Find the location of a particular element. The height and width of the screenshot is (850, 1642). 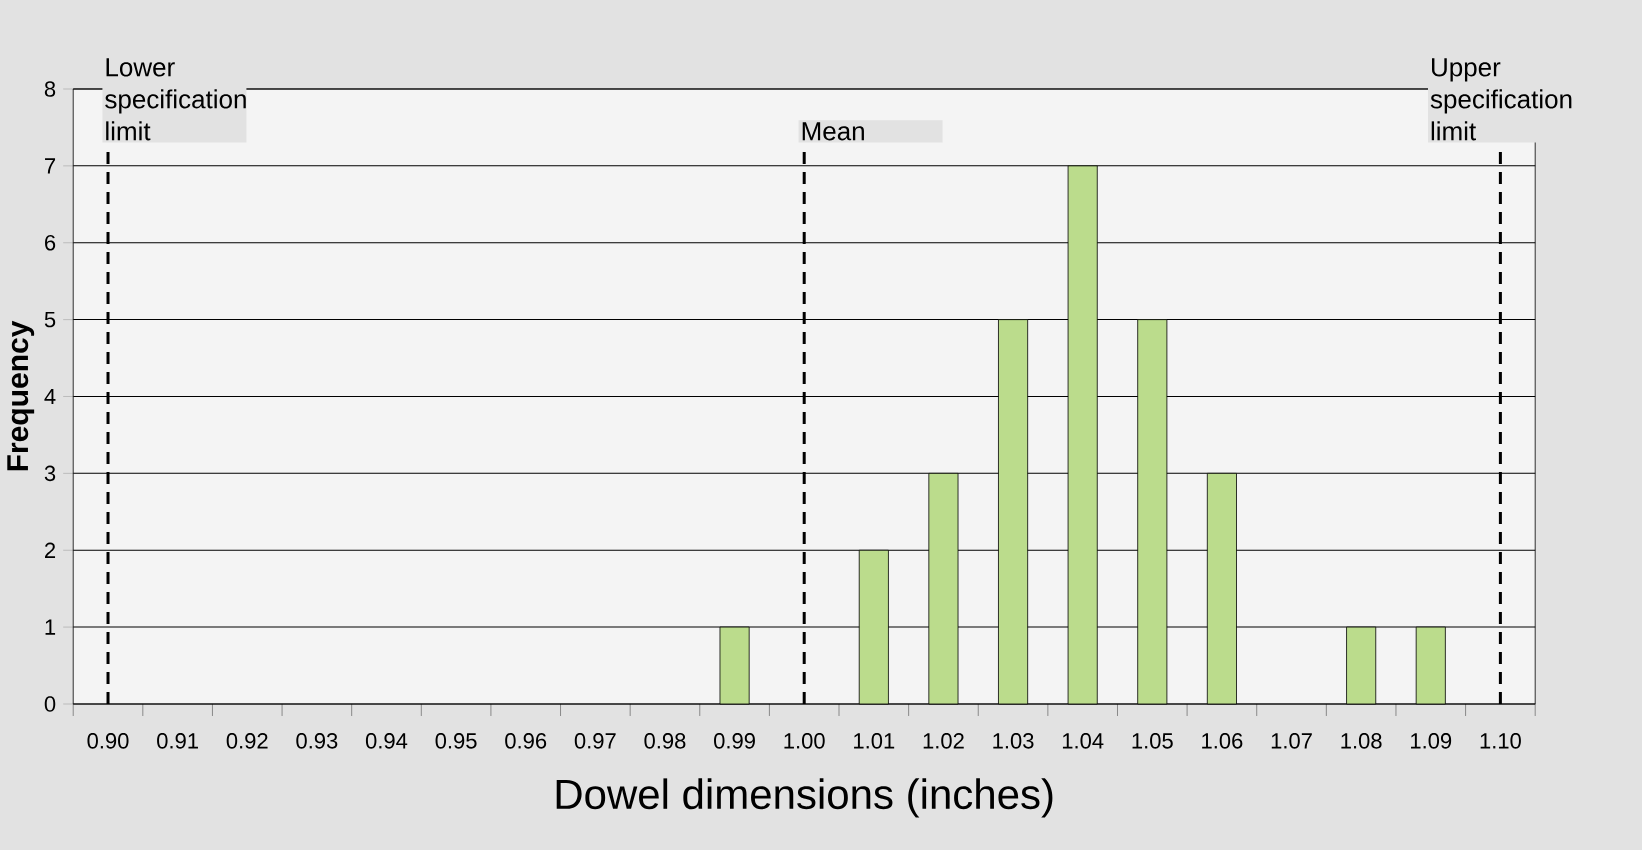

y-tick-label: 6 is located at coordinates (50, 242).